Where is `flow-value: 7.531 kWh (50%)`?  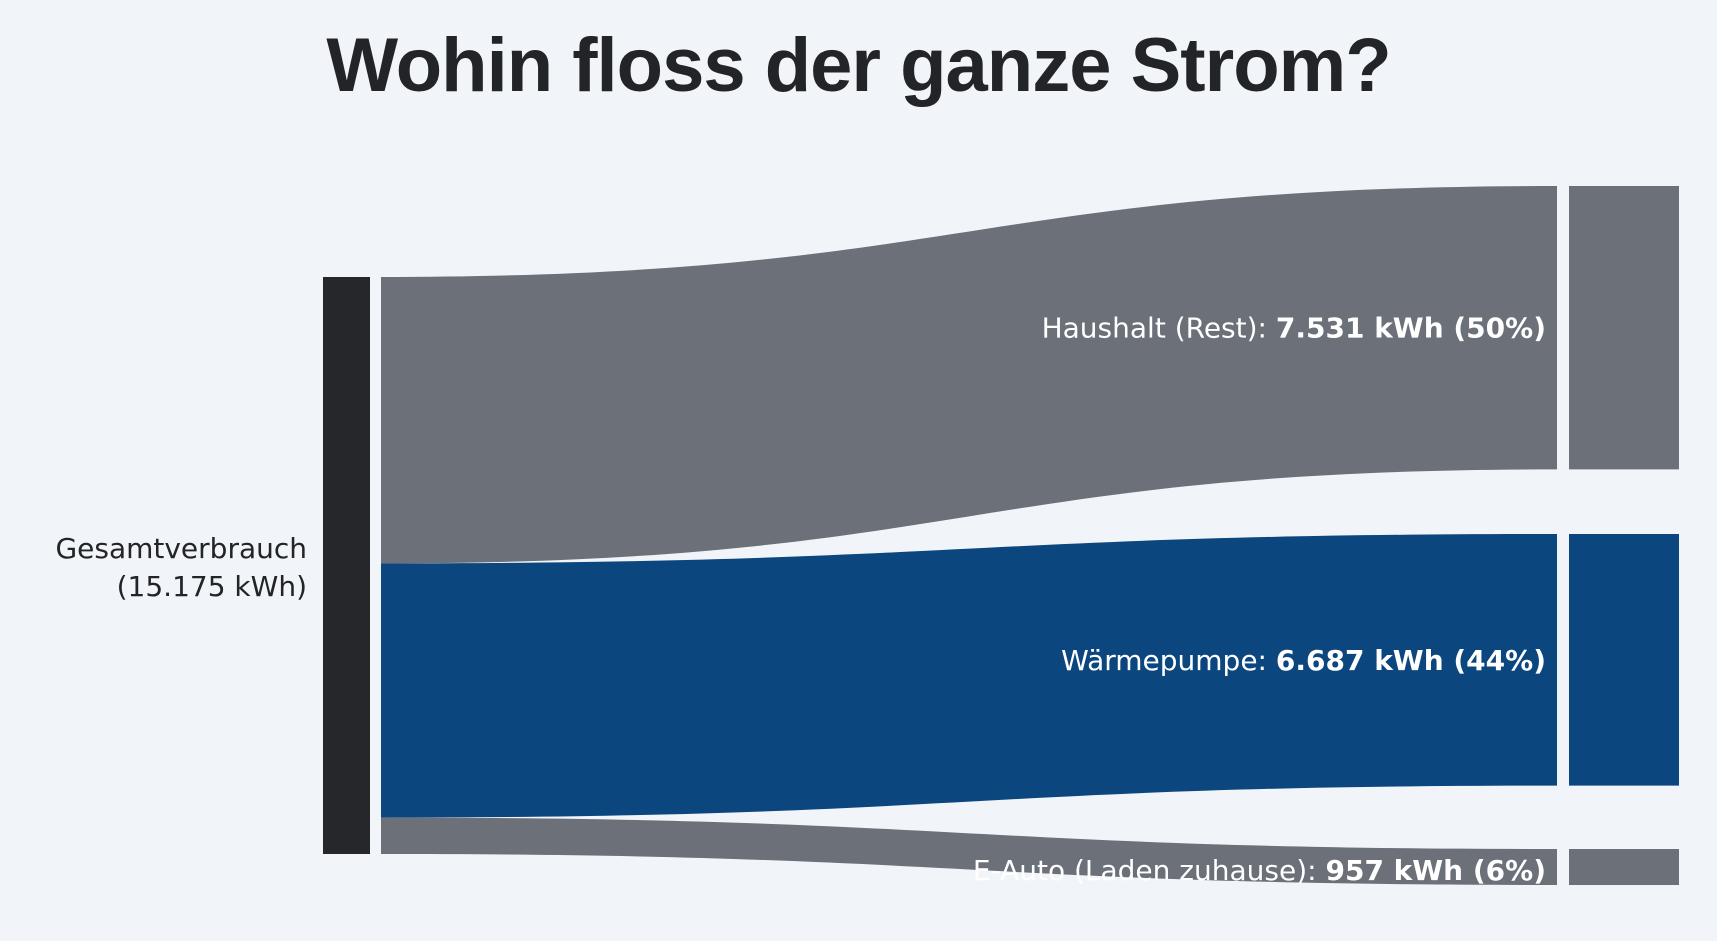
flow-value: 7.531 kWh (50%) is located at coordinates (1411, 328).